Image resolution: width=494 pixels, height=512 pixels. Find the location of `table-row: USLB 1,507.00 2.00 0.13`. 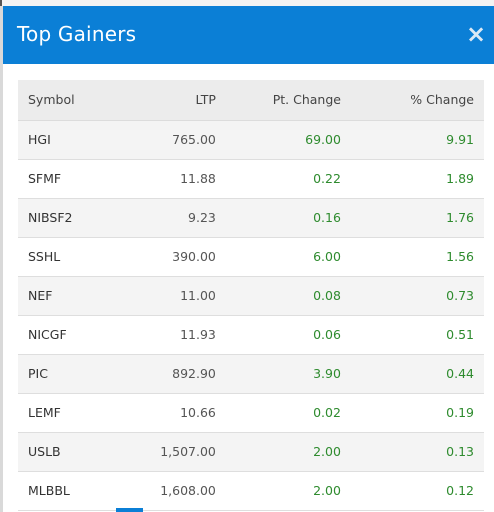

table-row: USLB 1,507.00 2.00 0.13 is located at coordinates (251, 452).